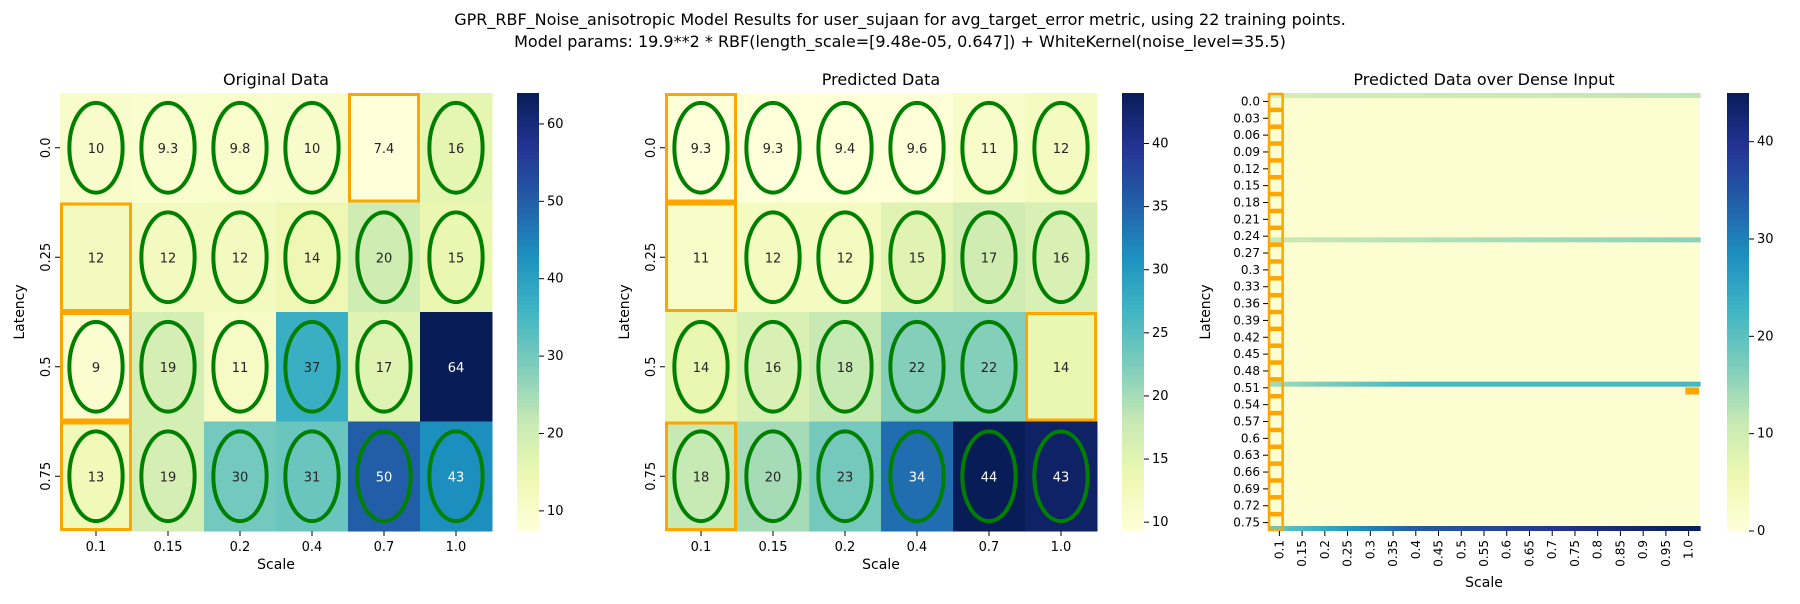  Describe the element at coordinates (168, 258) in the screenshot. I see `heatmap-0-cell-label: 12` at that location.